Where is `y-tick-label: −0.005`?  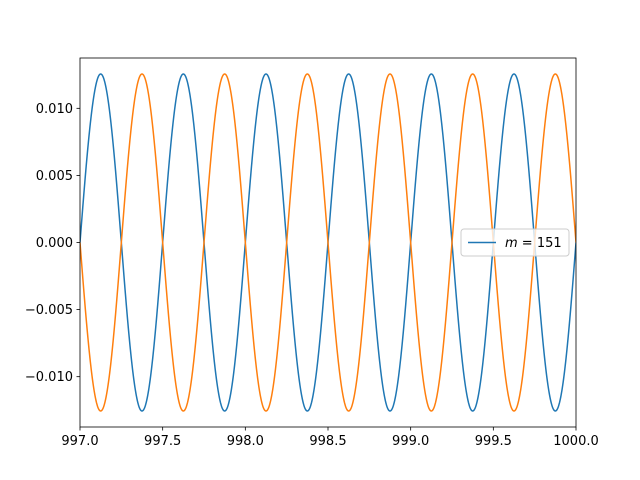
y-tick-label: −0.005 is located at coordinates (49, 310).